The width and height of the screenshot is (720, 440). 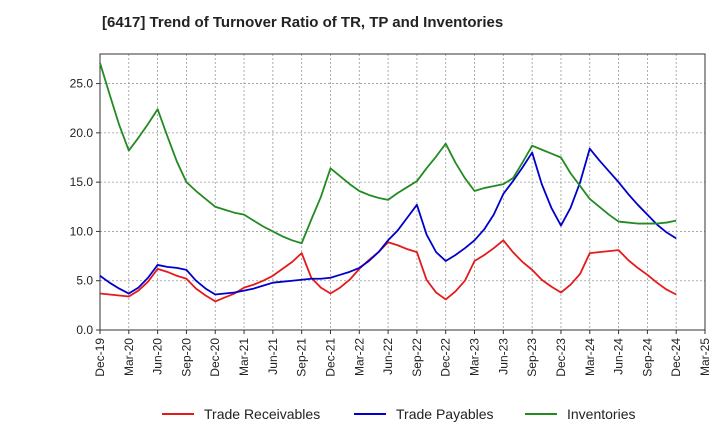 What do you see at coordinates (273, 356) in the screenshot?
I see `x-tick-label: Jun-21` at bounding box center [273, 356].